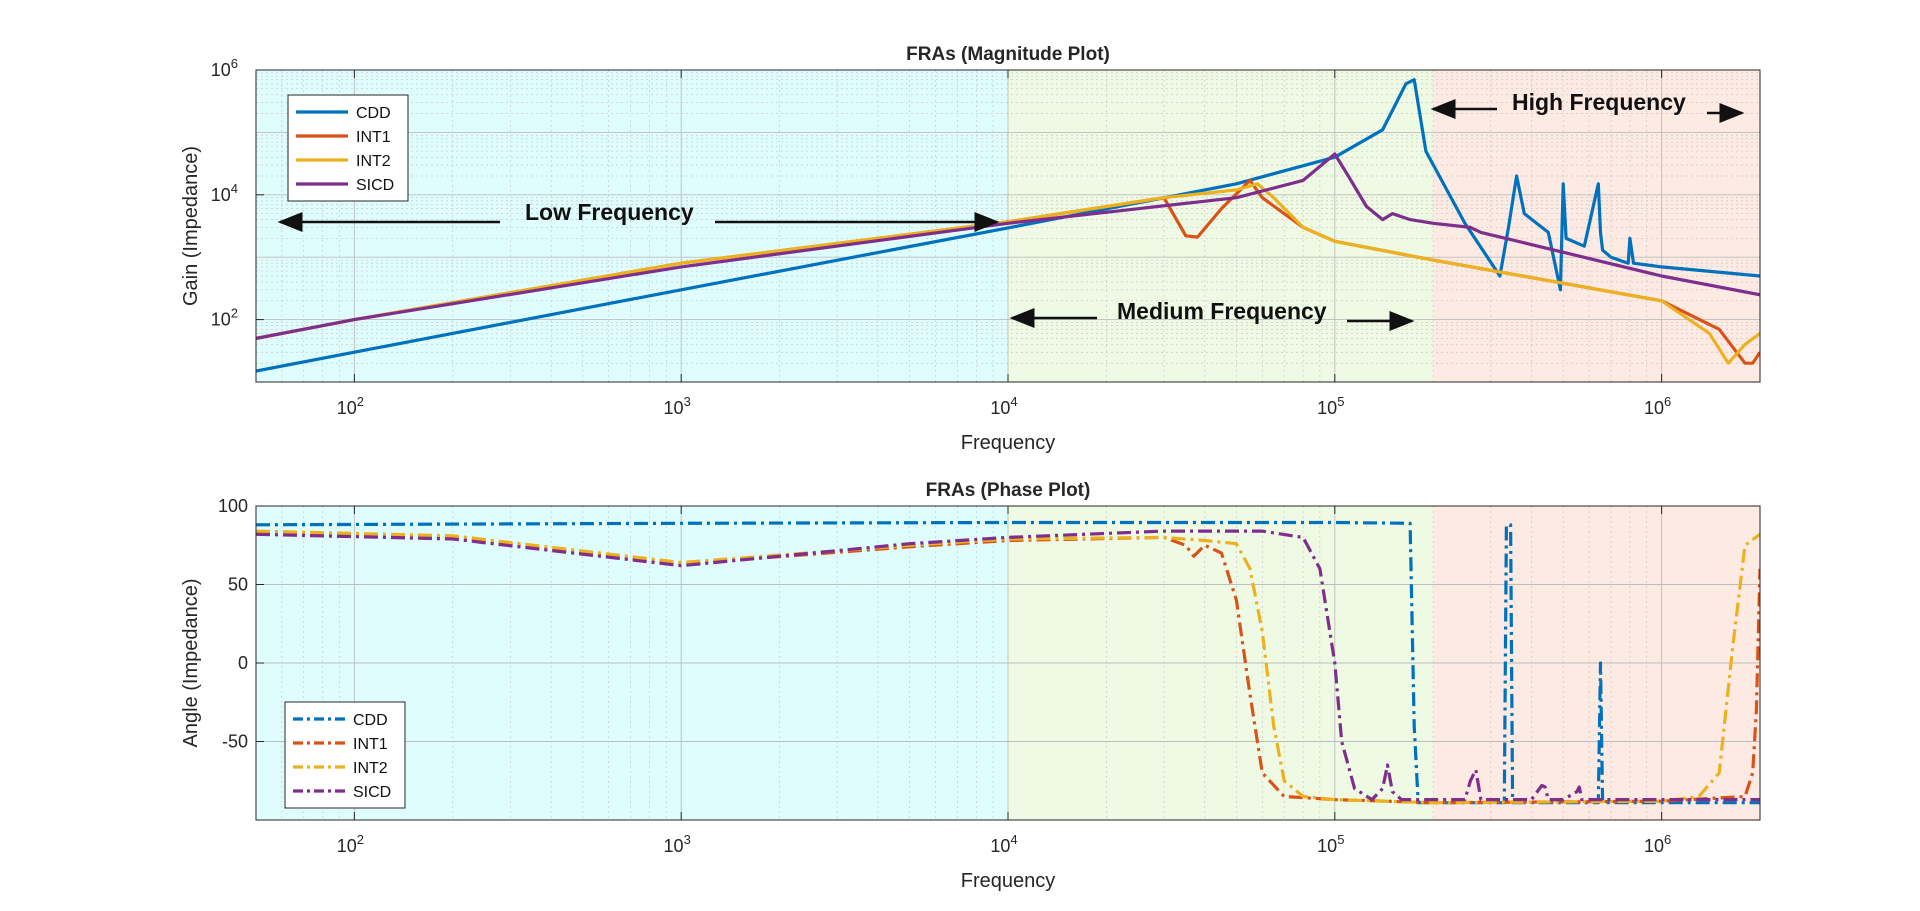 The width and height of the screenshot is (1920, 911). I want to click on plot-title: FRAs (Phase Plot), so click(1008, 490).